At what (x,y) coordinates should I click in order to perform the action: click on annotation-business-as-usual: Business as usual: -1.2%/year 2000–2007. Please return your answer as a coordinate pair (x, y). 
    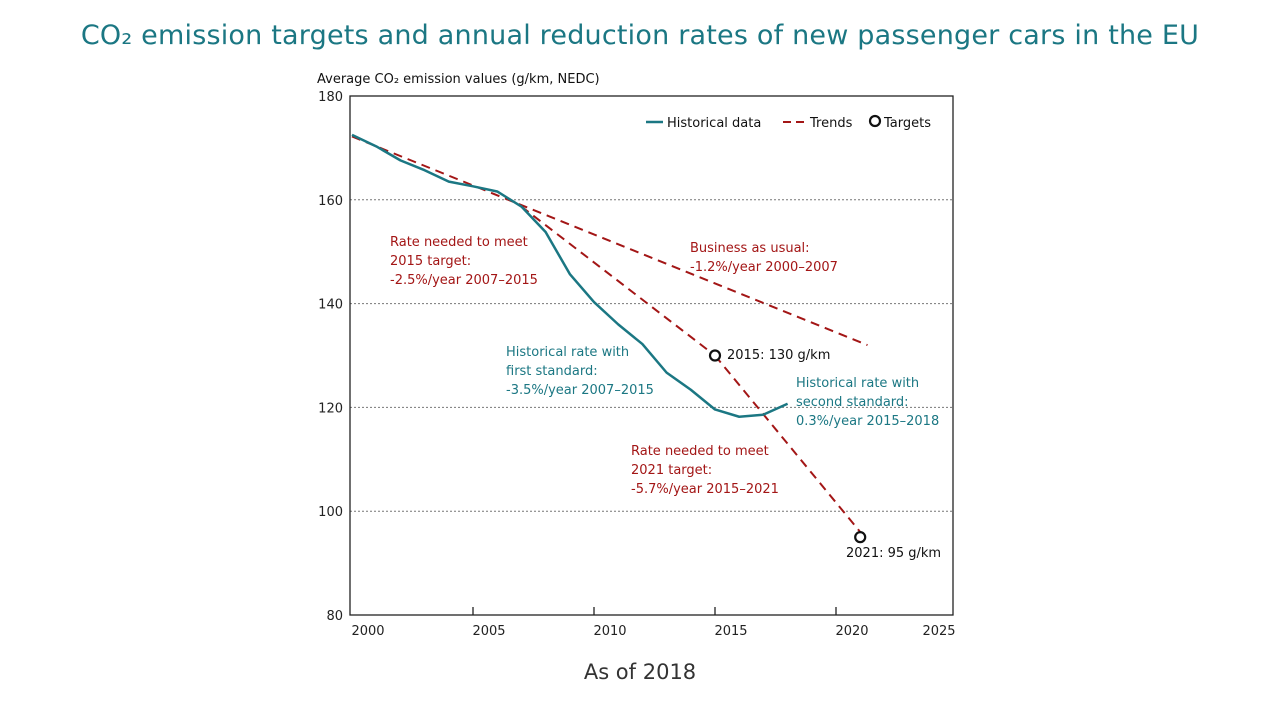
    Looking at the image, I should click on (764, 258).